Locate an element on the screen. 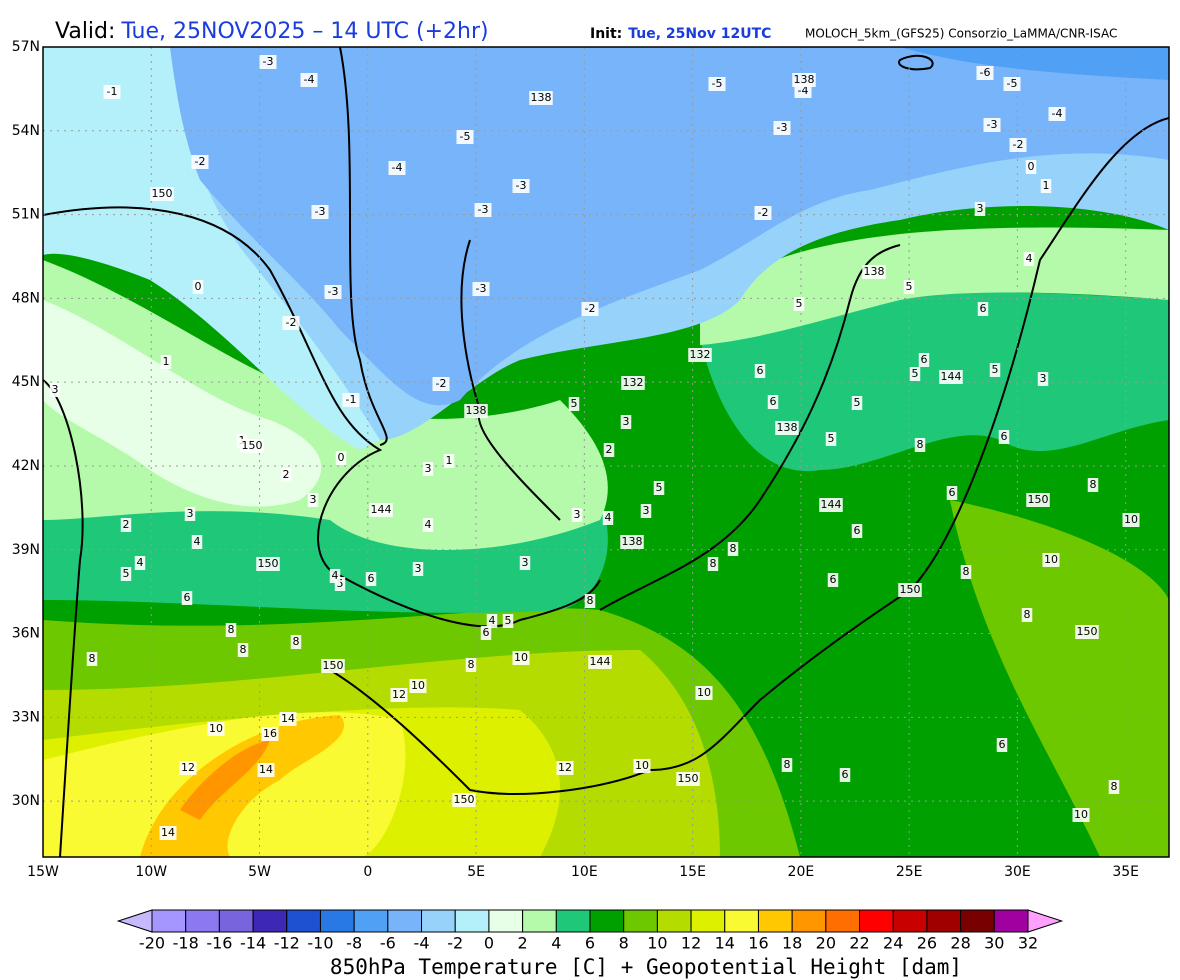 This screenshot has width=1180, height=980. lon-label: 15W is located at coordinates (43, 872).